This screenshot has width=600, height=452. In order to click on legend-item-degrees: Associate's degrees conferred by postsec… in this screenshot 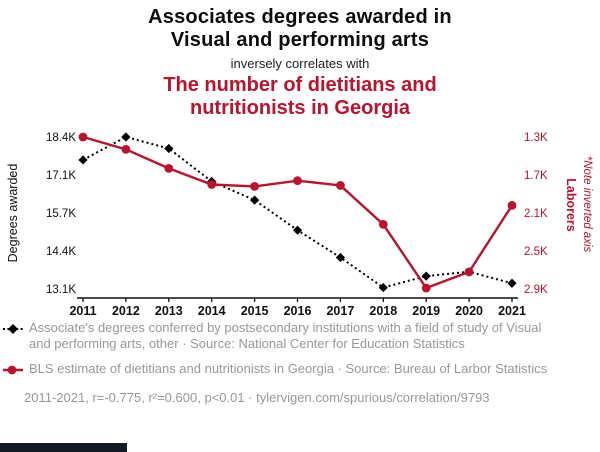, I will do `click(283, 336)`.